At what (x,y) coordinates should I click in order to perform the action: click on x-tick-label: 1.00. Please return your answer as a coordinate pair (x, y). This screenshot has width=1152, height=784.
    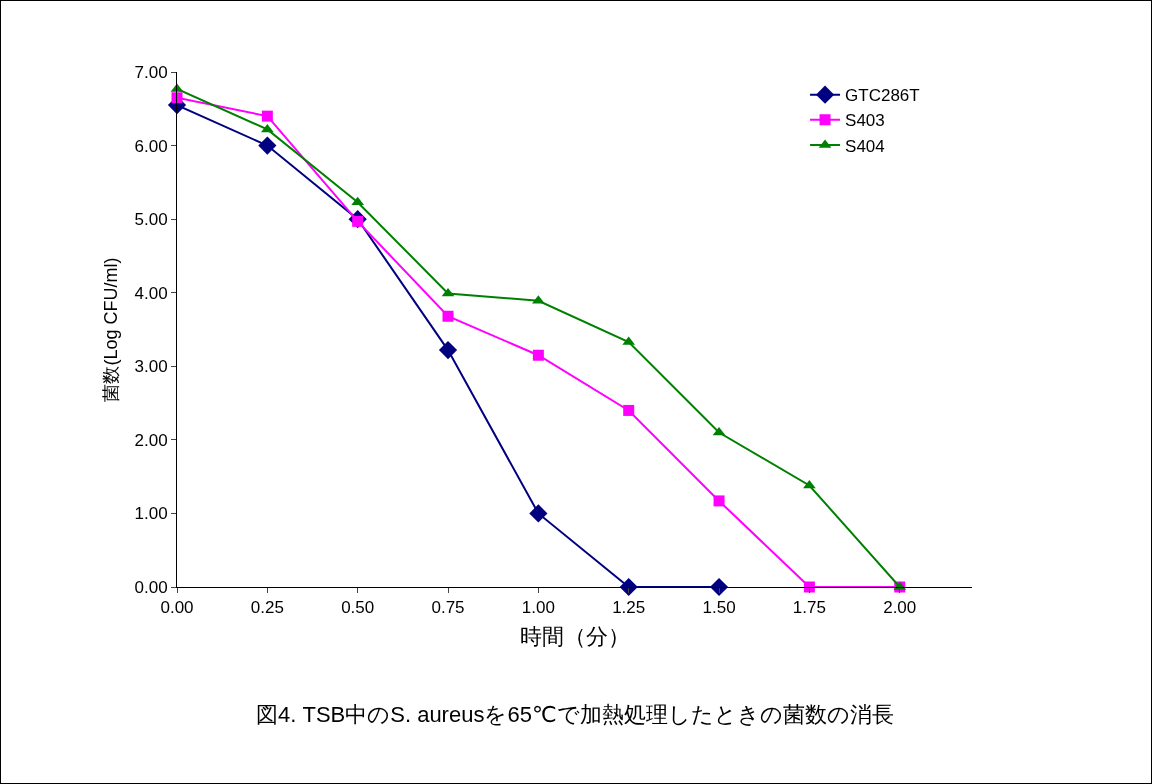
    Looking at the image, I should click on (538, 608).